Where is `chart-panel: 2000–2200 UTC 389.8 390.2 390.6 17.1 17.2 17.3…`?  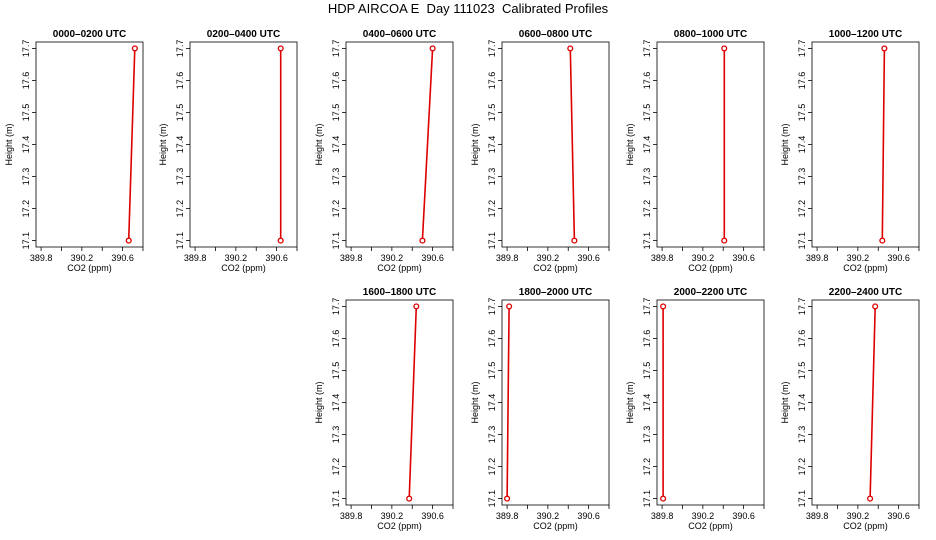
chart-panel: 2000–2200 UTC 389.8 390.2 390.6 17.1 17.2 17.3… is located at coordinates (695, 409).